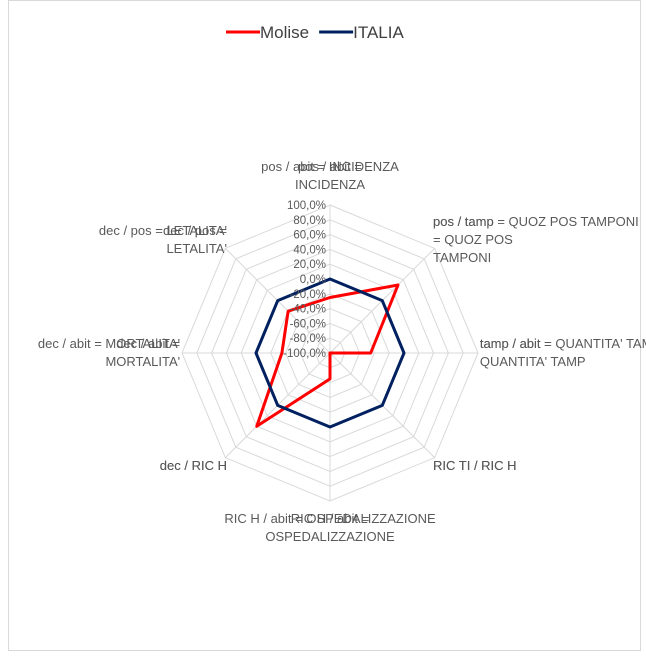 The image size is (646, 661). Describe the element at coordinates (284, 32) in the screenshot. I see `legend-label: Molise` at that location.